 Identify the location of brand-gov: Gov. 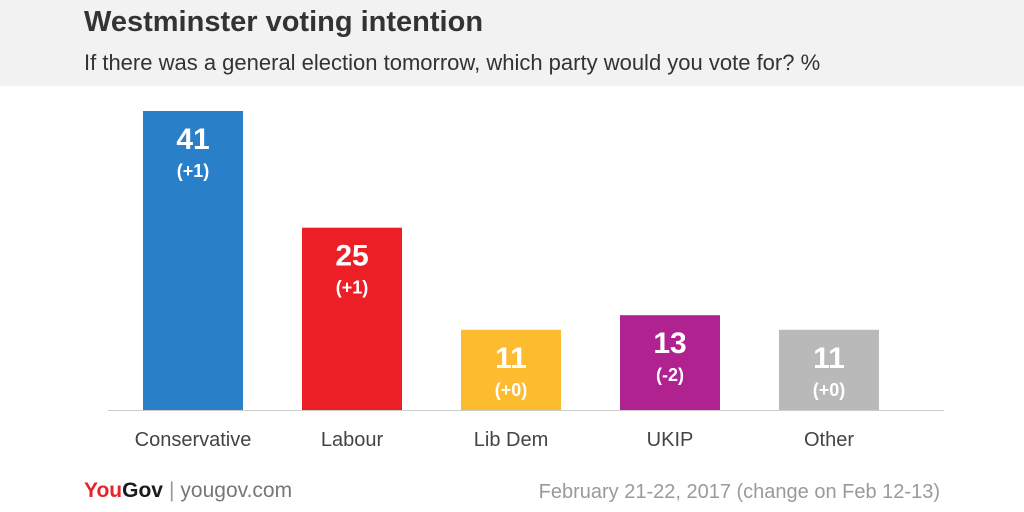
(142, 490).